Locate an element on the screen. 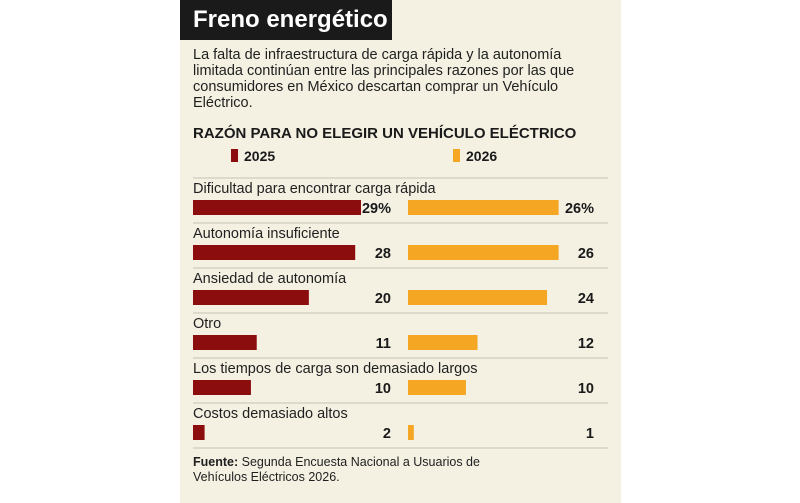 The width and height of the screenshot is (800, 503). category-label: Ansiedad de autonomía is located at coordinates (270, 279).